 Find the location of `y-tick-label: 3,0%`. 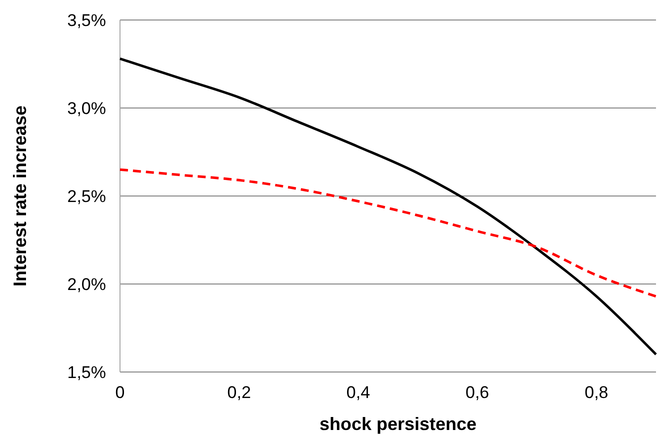

y-tick-label: 3,0% is located at coordinates (86, 108).